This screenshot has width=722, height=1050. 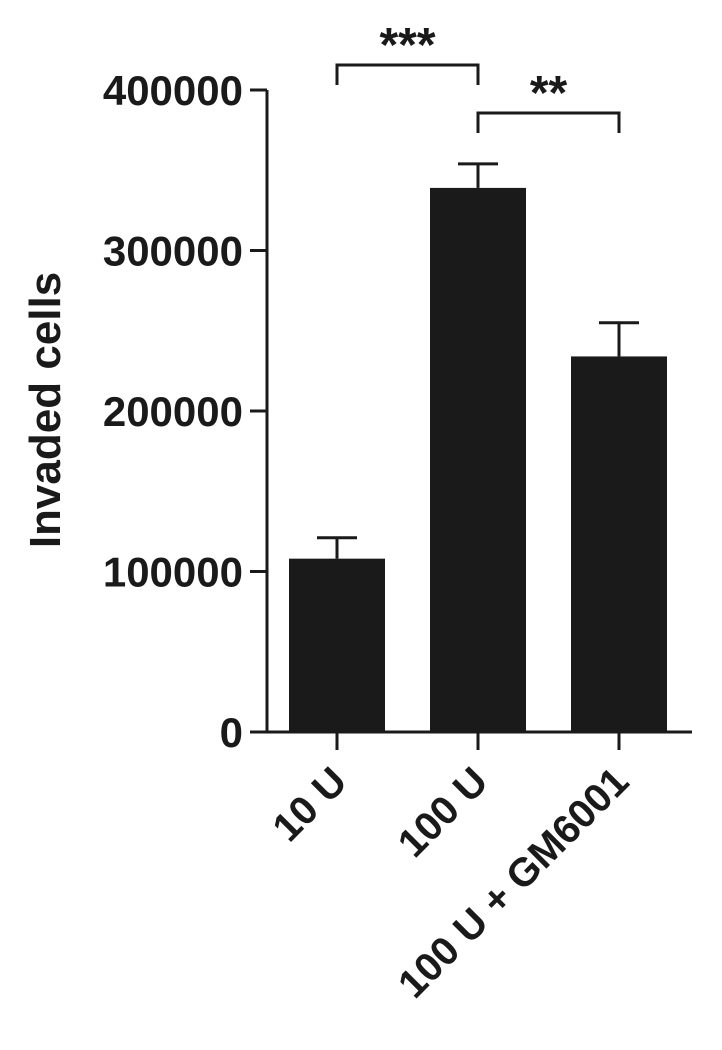 I want to click on x-tick-label: 100 U, so click(x=443, y=812).